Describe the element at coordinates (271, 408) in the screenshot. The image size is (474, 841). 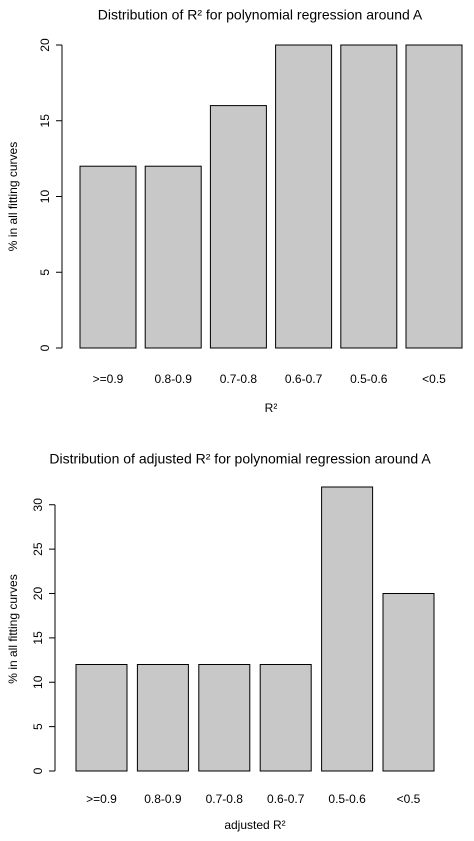
I see `x-axis-label: R²` at that location.